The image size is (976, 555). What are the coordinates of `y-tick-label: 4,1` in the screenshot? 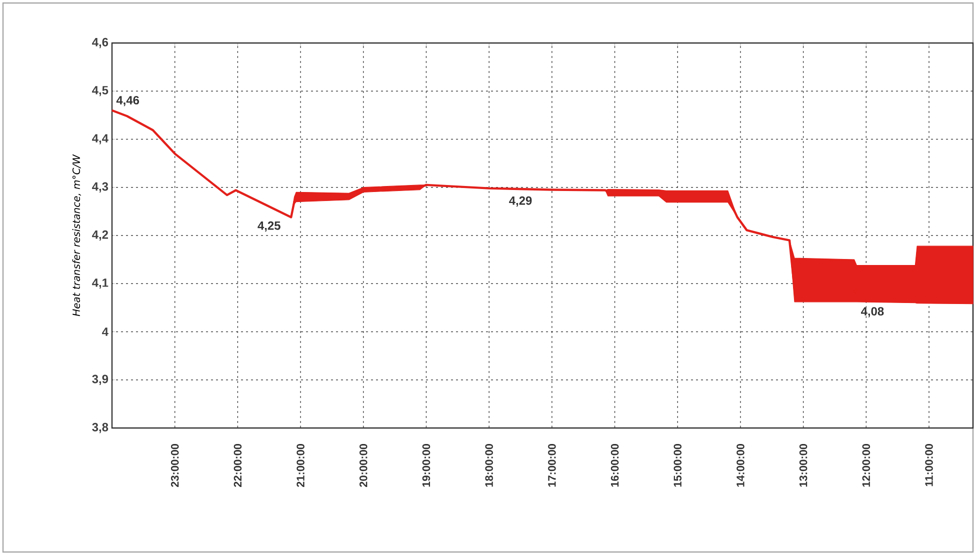 It's located at (100, 283).